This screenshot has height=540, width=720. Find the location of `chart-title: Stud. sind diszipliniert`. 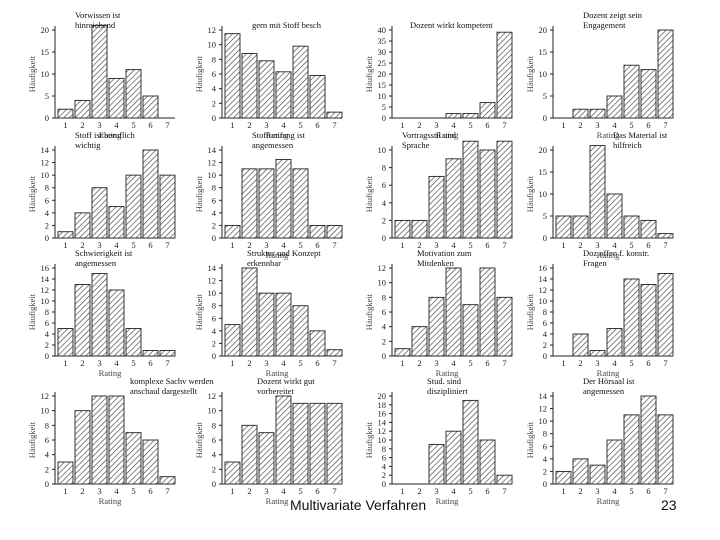

chart-title: Stud. sind diszipliniert is located at coordinates (447, 386).